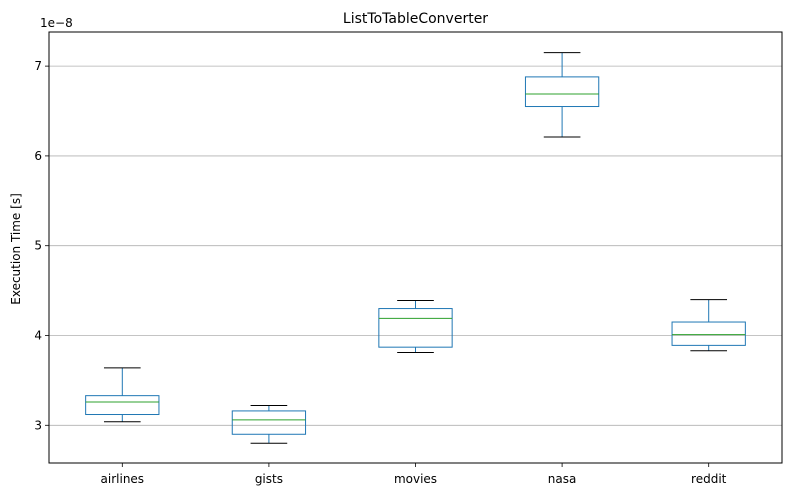 This screenshot has width=790, height=497. Describe the element at coordinates (38, 335) in the screenshot. I see `y-tick-label: 4` at that location.